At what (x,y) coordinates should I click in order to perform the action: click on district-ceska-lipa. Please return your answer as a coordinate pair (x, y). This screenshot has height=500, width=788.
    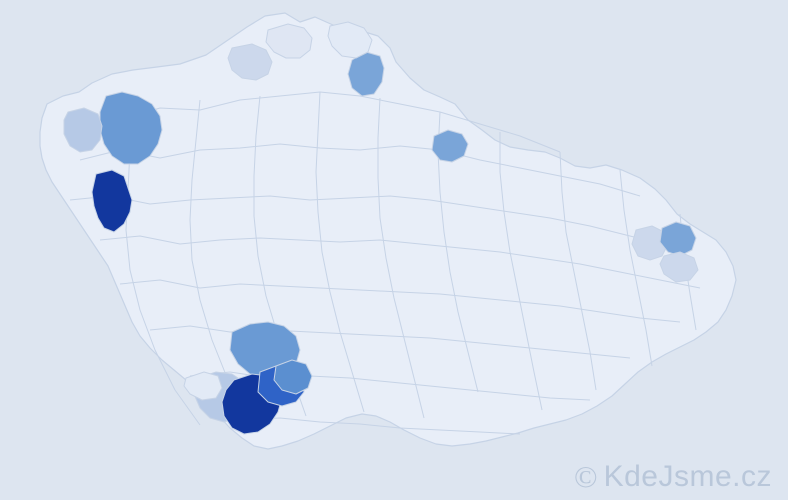
    Looking at the image, I should click on (350, 40).